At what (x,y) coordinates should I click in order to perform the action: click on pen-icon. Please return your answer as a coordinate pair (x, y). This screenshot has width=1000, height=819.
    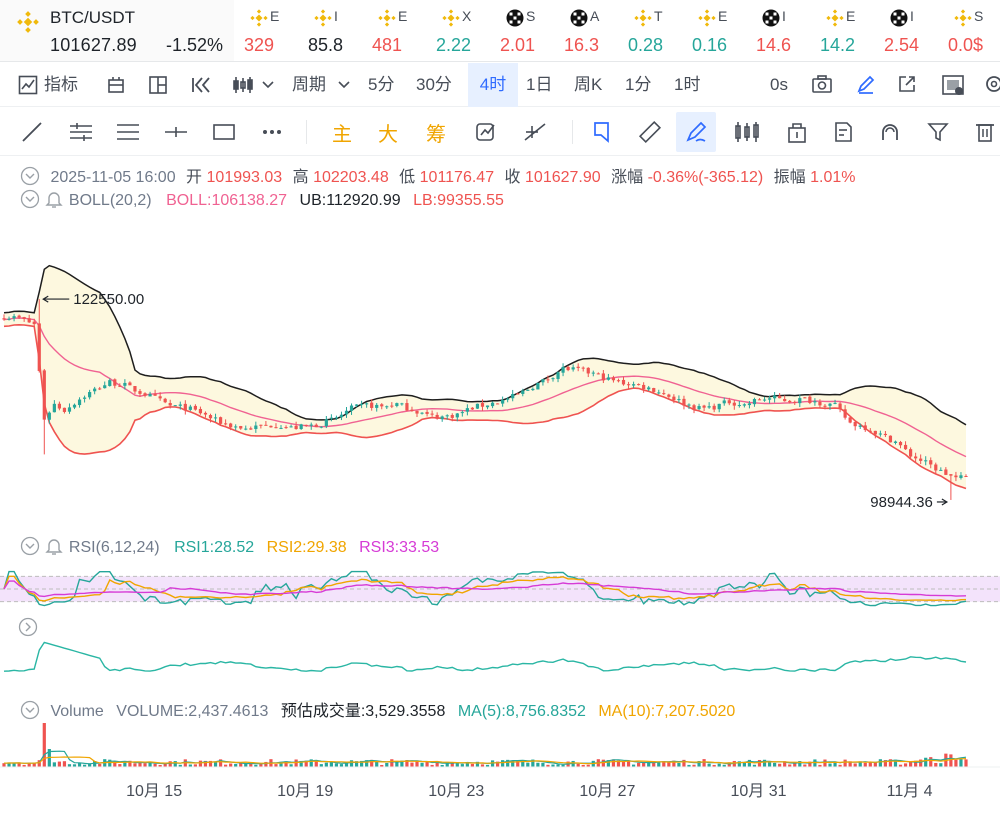
    Looking at the image, I should click on (866, 84).